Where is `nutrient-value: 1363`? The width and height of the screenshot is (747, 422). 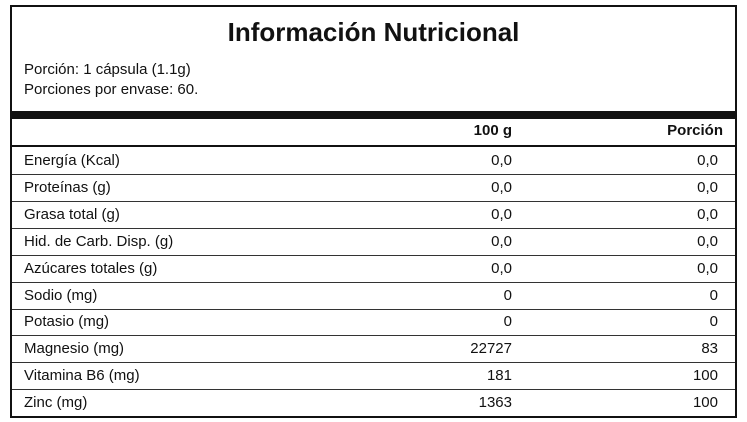
nutrient-value: 1363 is located at coordinates (495, 403).